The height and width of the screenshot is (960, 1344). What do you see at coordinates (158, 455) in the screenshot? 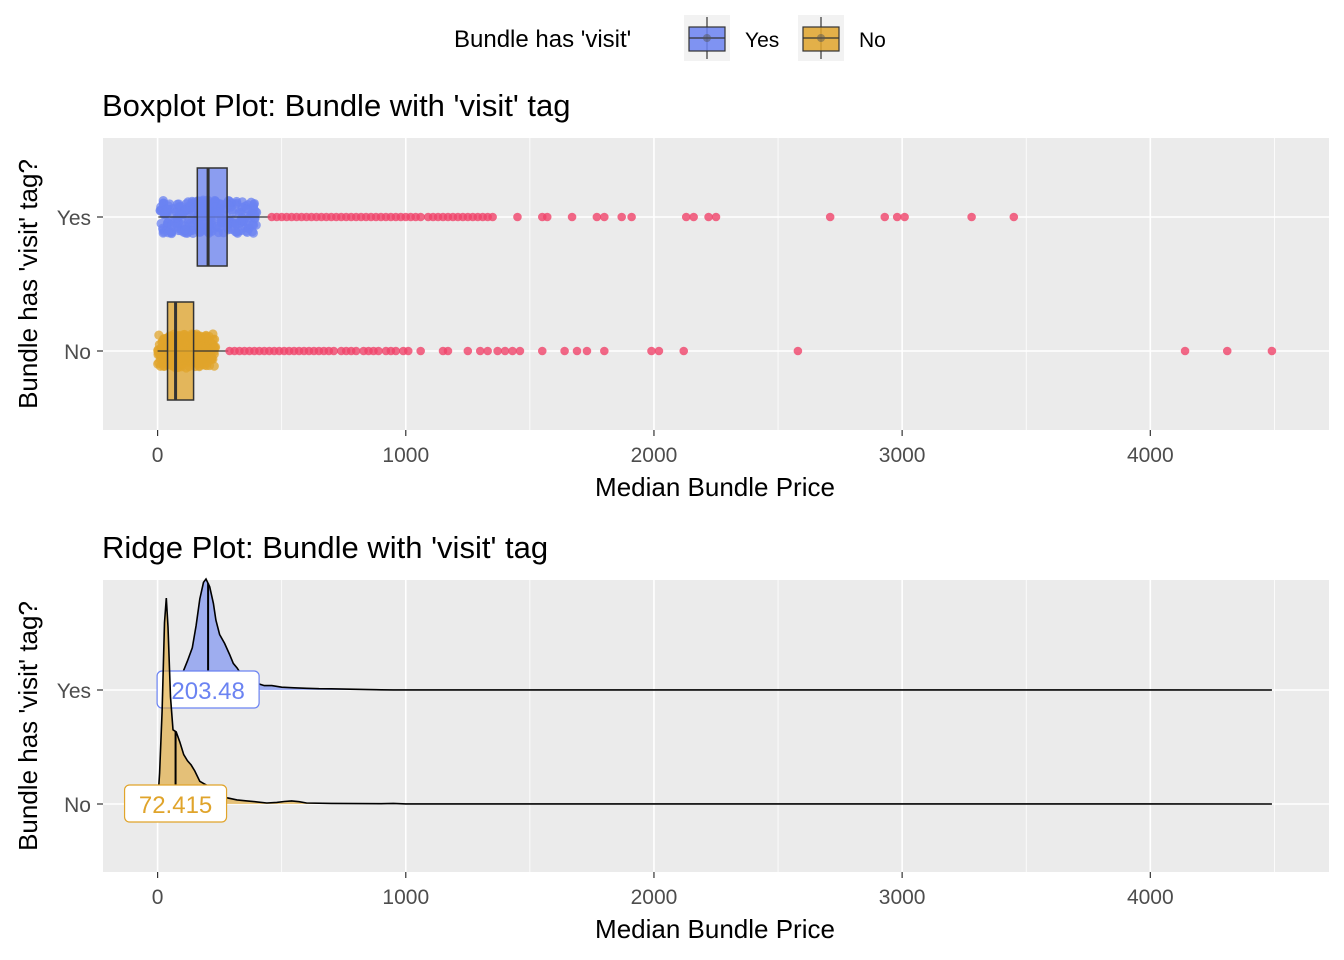
I see `boxplot-x-tick-label: 0` at bounding box center [158, 455].